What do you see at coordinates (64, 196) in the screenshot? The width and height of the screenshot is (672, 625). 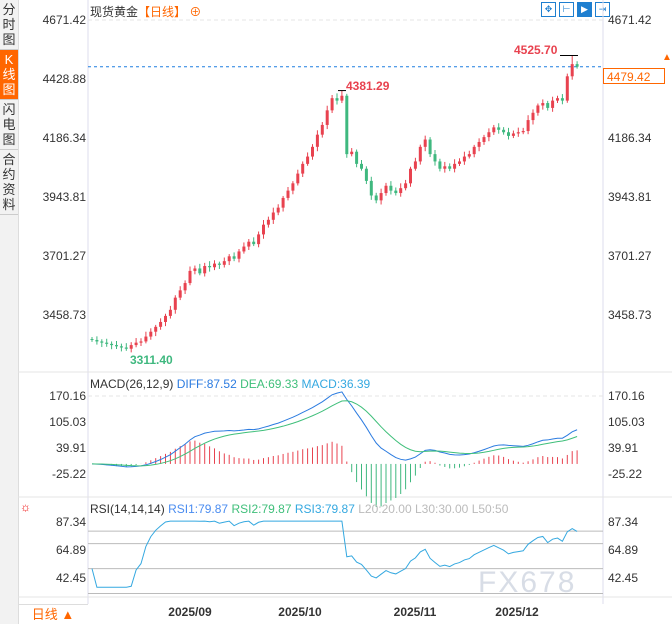 I see `price-tick: 3943.81` at bounding box center [64, 196].